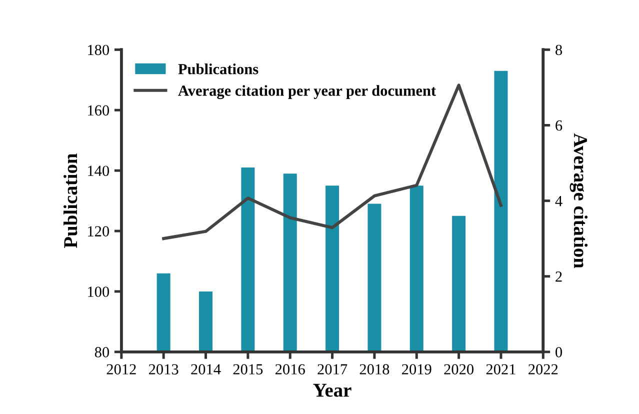  What do you see at coordinates (559, 277) in the screenshot?
I see `y2-tick-label: 2` at bounding box center [559, 277].